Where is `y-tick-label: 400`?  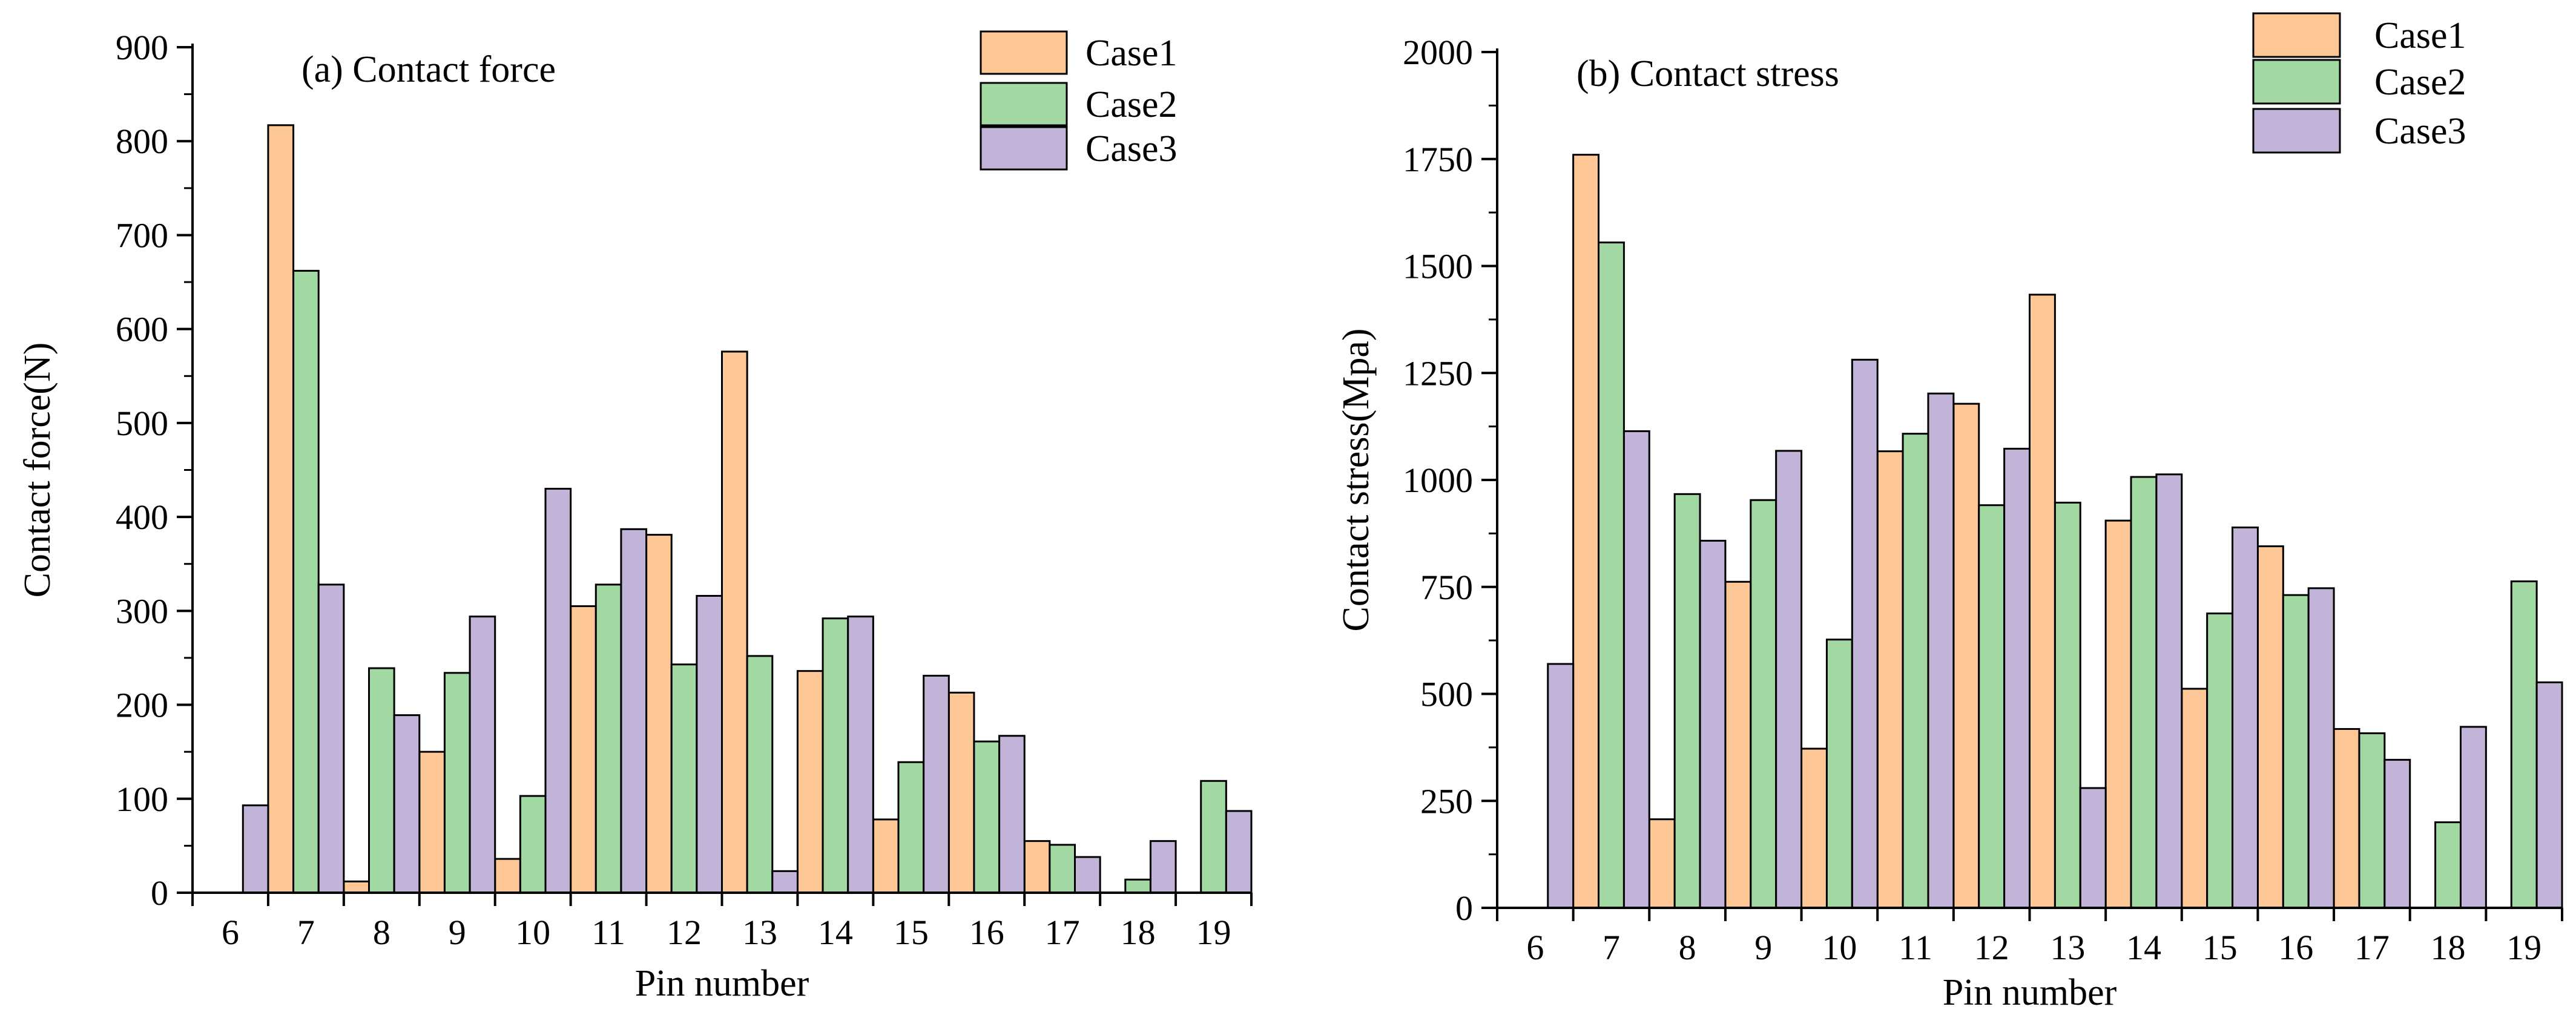 y-tick-label: 400 is located at coordinates (142, 517).